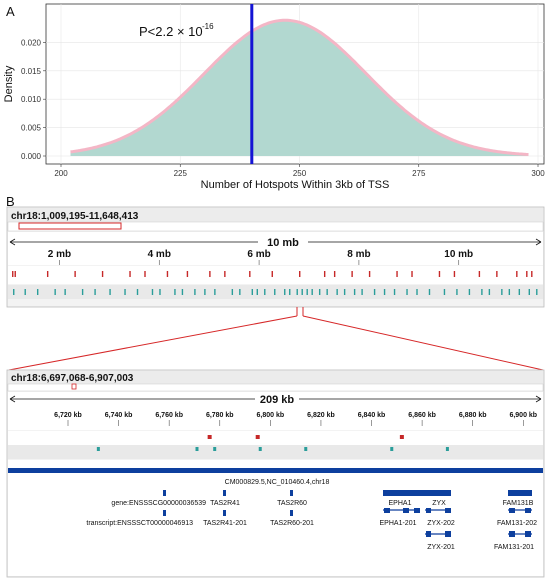 This screenshot has width=550, height=581. I want to click on transcript-label: ZYX-202, so click(441, 523).